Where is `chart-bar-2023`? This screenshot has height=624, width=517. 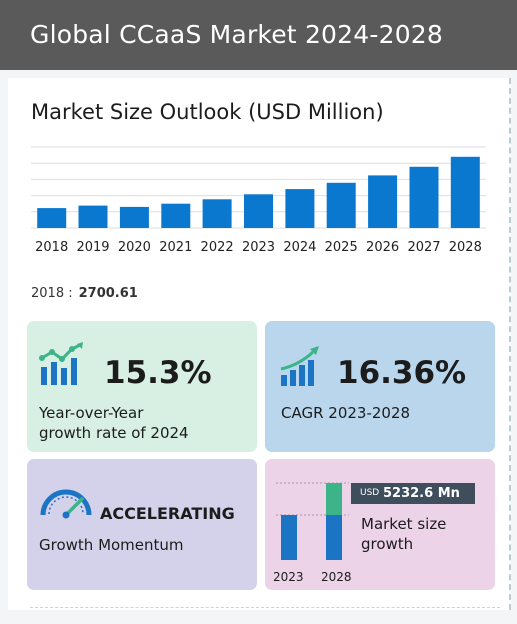
chart-bar-2023 is located at coordinates (258, 211).